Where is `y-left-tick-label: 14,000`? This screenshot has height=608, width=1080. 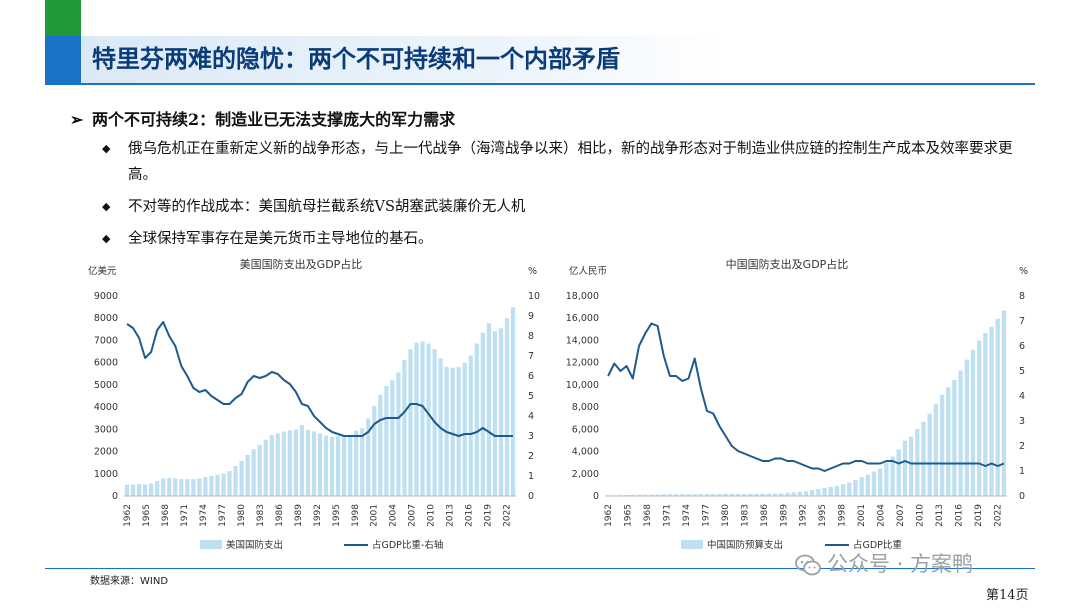 y-left-tick-label: 14,000 is located at coordinates (582, 340).